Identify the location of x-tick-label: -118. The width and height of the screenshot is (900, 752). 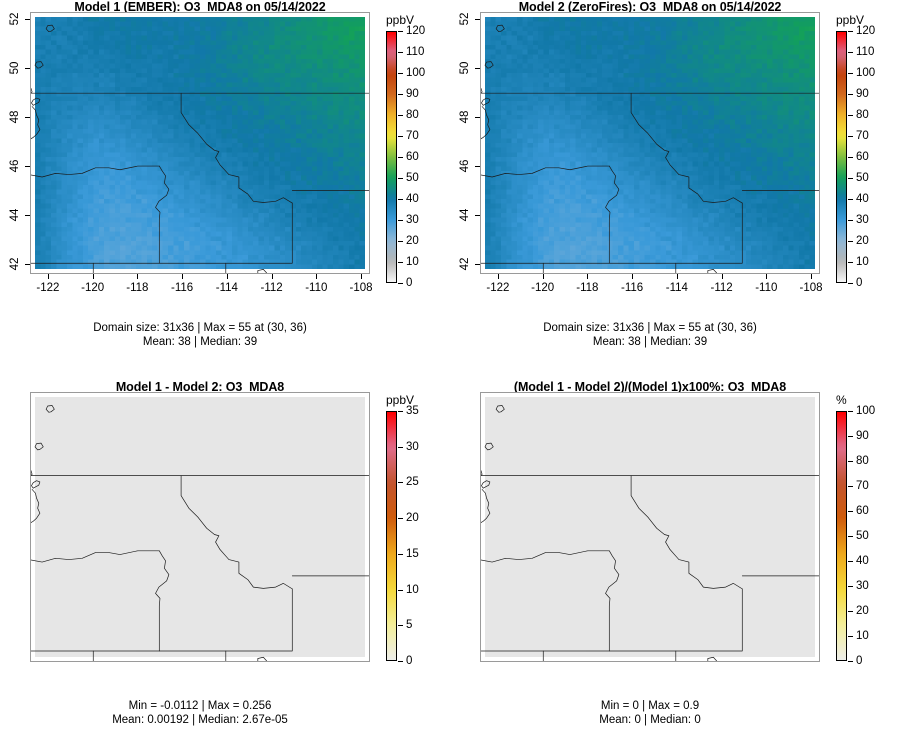
(587, 288).